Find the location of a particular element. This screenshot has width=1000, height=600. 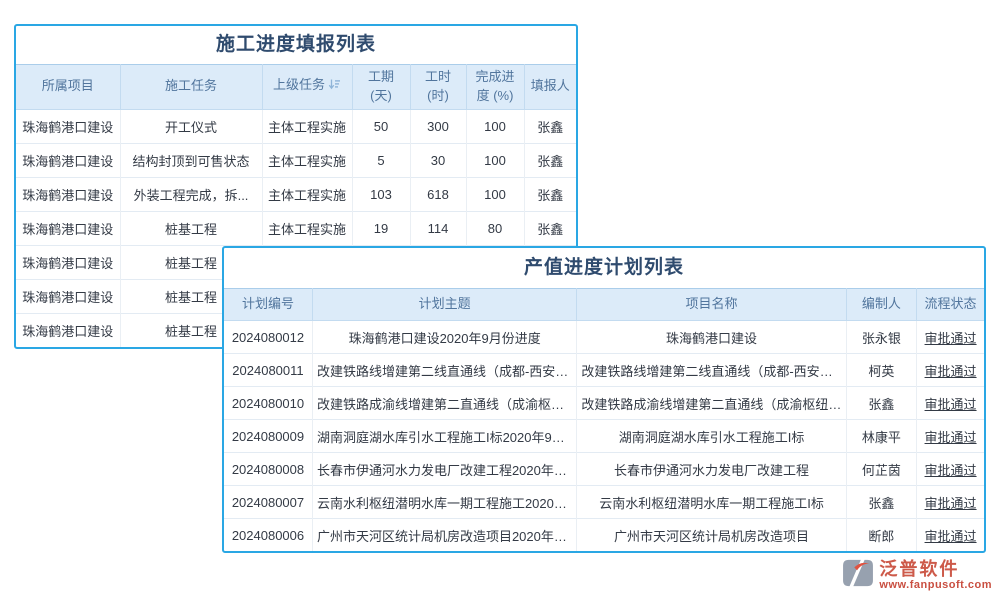

col-header-project-name: 项目名称 is located at coordinates (711, 304).